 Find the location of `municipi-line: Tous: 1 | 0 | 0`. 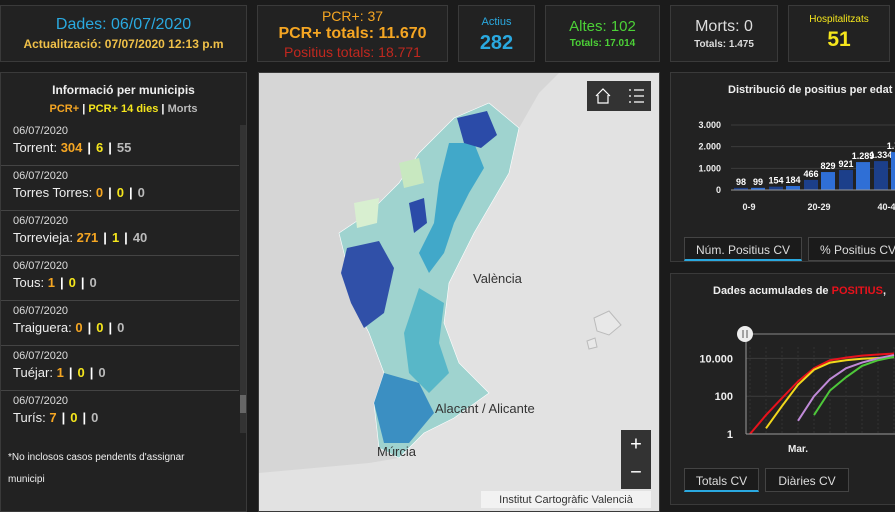

municipi-line: Tous: 1 | 0 | 0 is located at coordinates (55, 282).